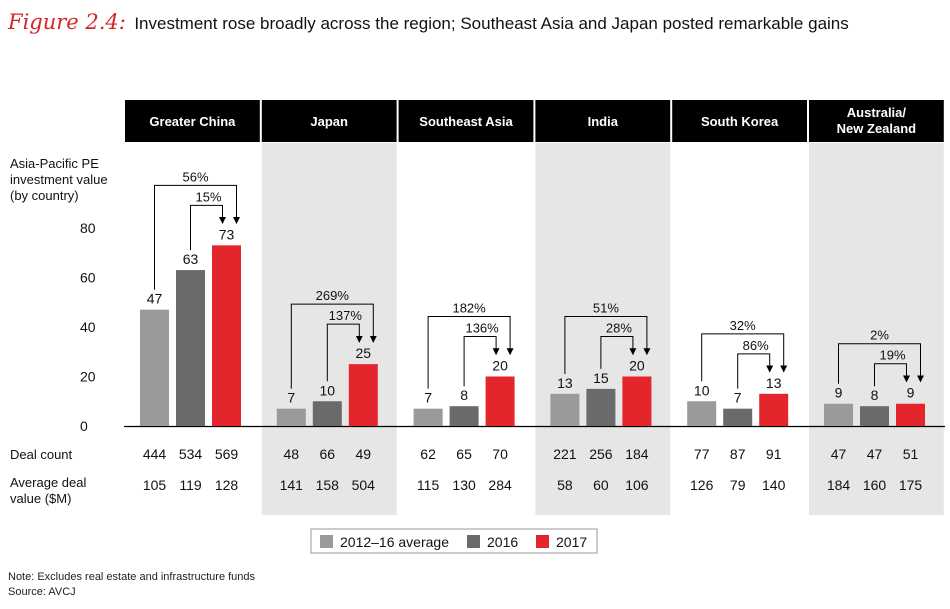 Image resolution: width=950 pixels, height=609 pixels. What do you see at coordinates (41, 454) in the screenshot?
I see `row-label-deal-count: Deal count` at bounding box center [41, 454].